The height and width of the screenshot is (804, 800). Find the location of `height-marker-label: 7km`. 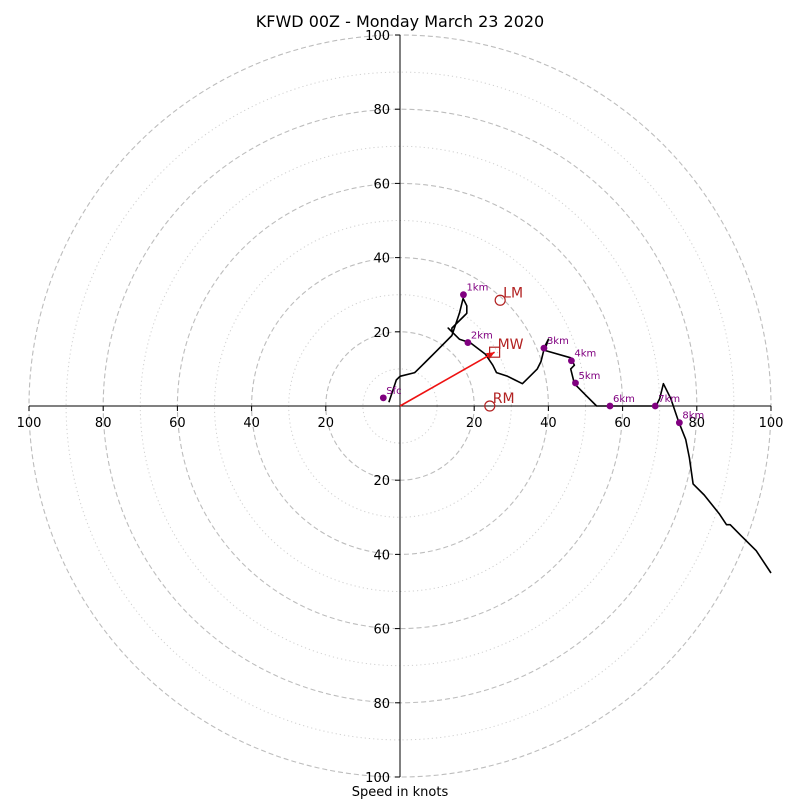

height-marker-label: 7km is located at coordinates (669, 399).